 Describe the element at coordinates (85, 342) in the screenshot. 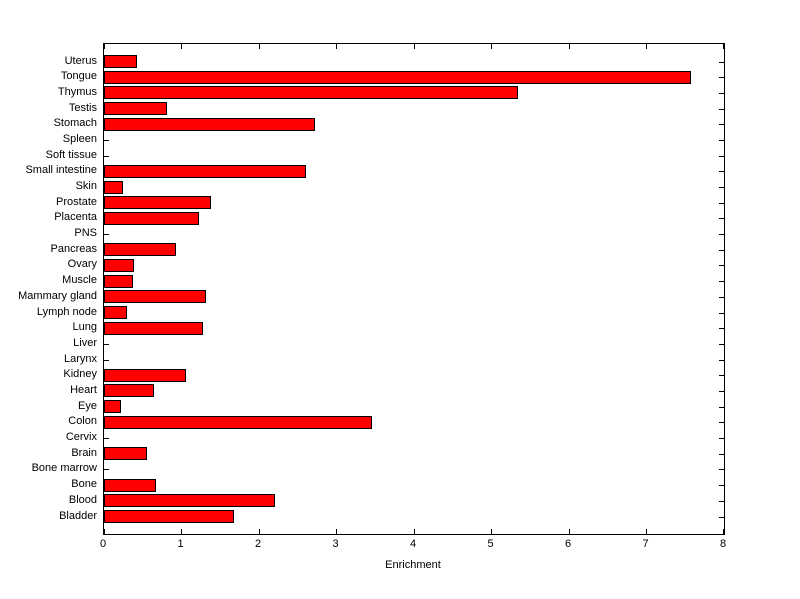

I see `category-label: Liver` at that location.